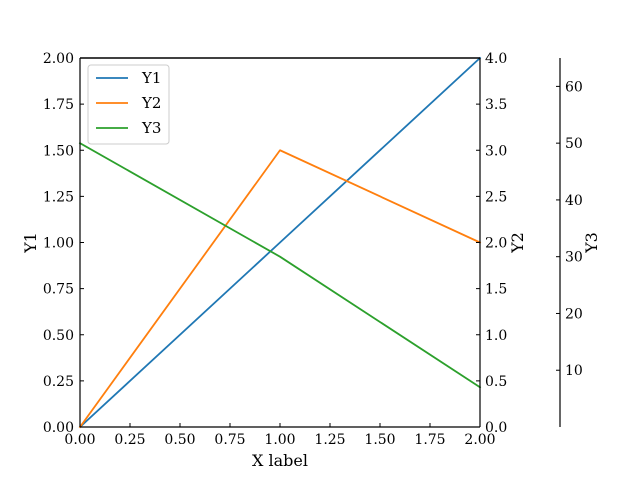 The width and height of the screenshot is (640, 480). I want to click on y2-tick-label: 4.0, so click(496, 59).